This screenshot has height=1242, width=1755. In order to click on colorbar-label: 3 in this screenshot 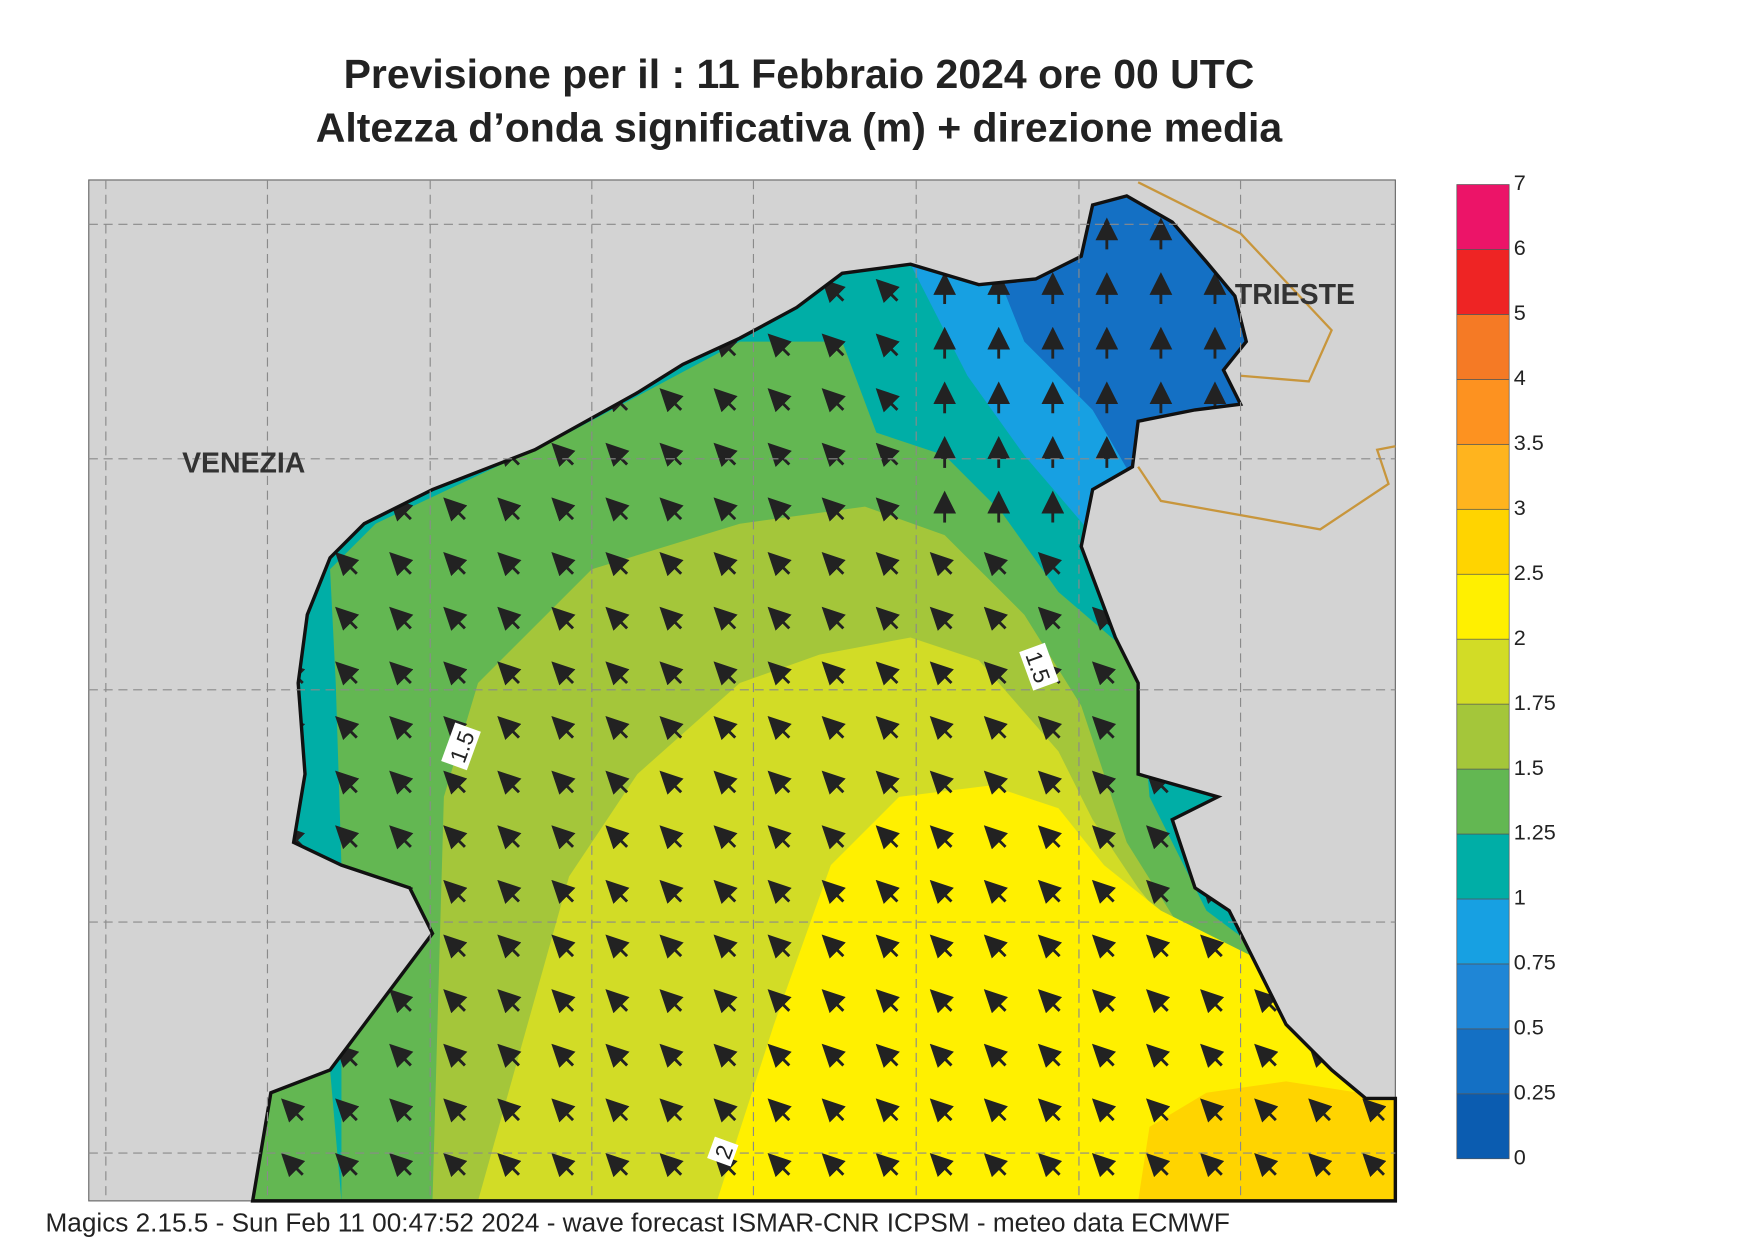, I will do `click(1520, 507)`.